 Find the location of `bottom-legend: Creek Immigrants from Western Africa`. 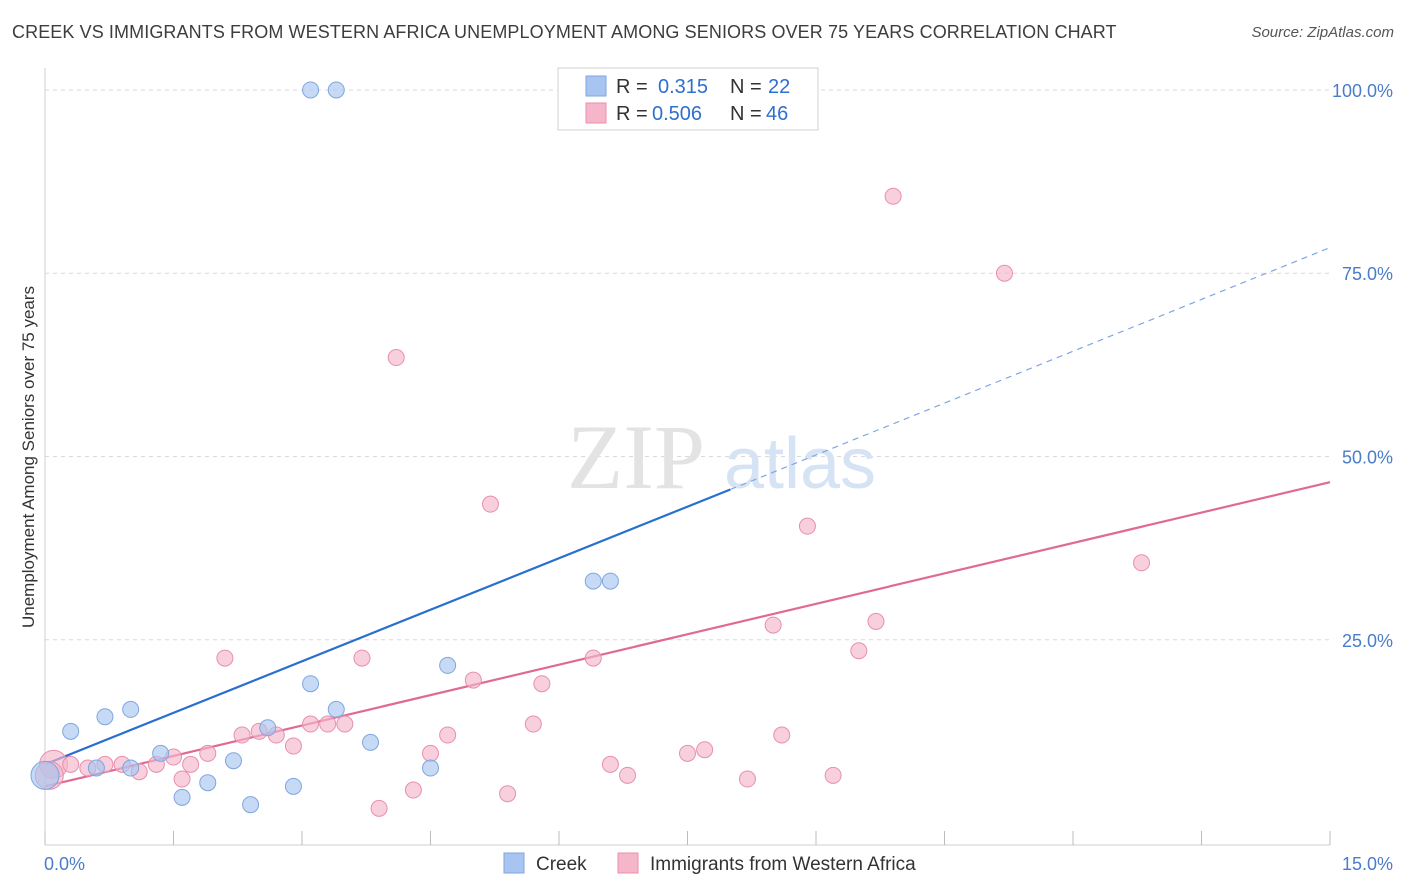

bottom-legend: Creek Immigrants from Western Africa is located at coordinates (709, 863).